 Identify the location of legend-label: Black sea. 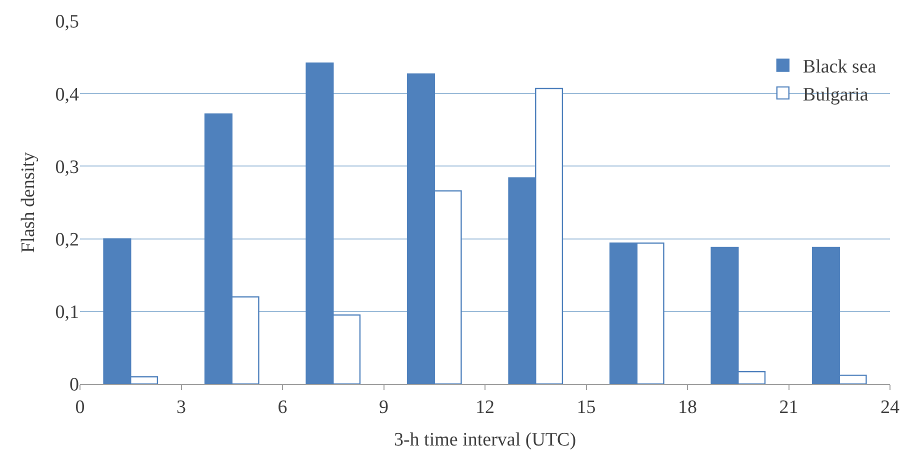
(839, 67).